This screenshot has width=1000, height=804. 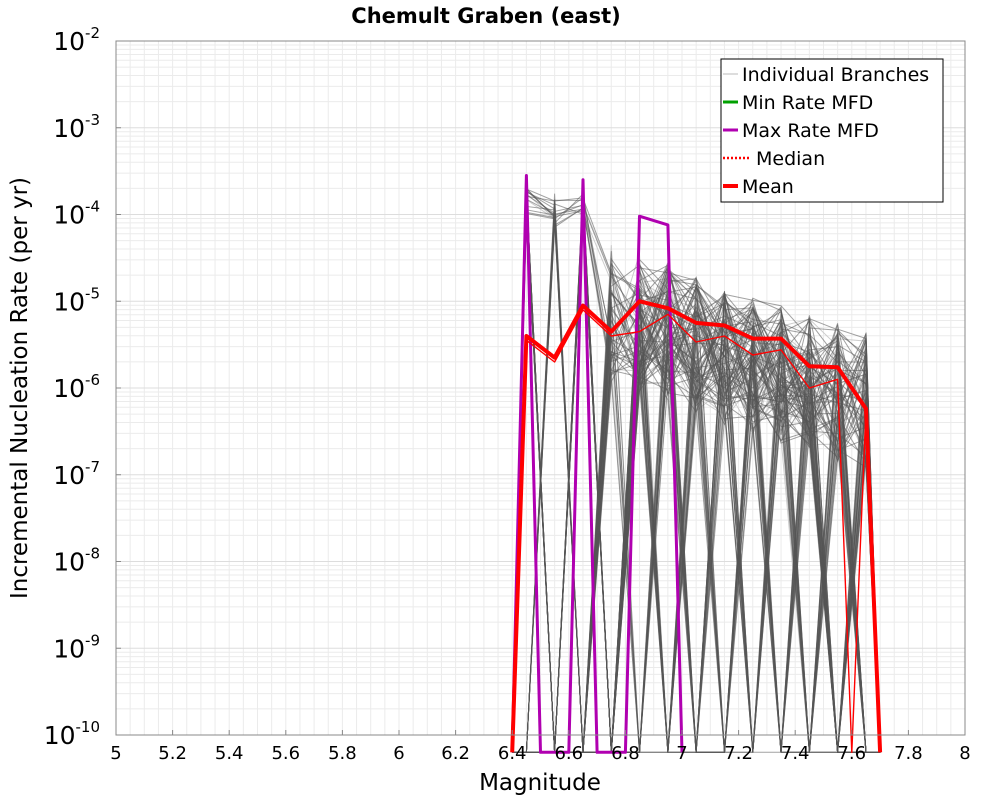 What do you see at coordinates (342, 753) in the screenshot?
I see `x-tick-label: 5.8` at bounding box center [342, 753].